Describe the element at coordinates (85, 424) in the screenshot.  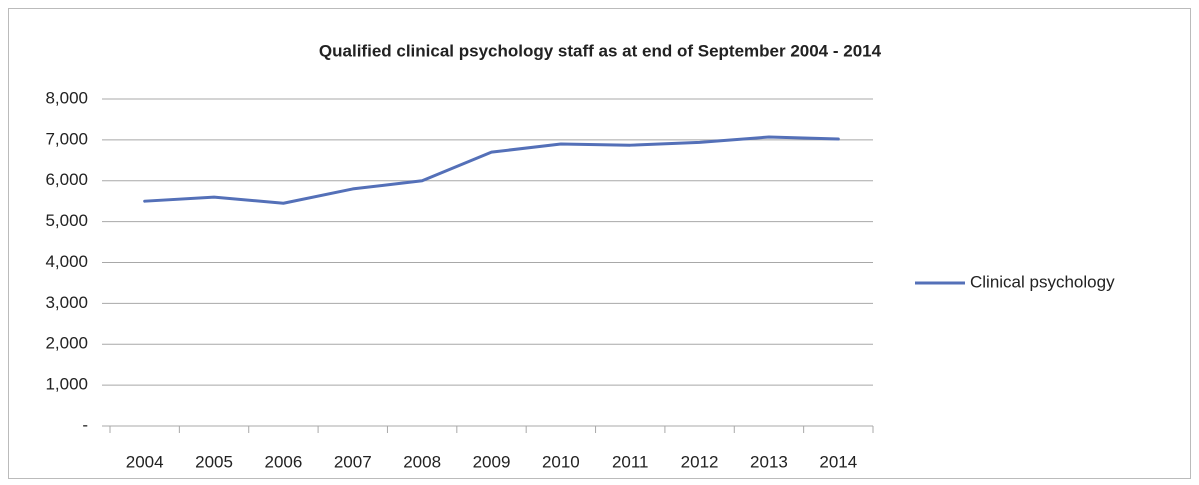
I see `y-tick-label: -` at that location.